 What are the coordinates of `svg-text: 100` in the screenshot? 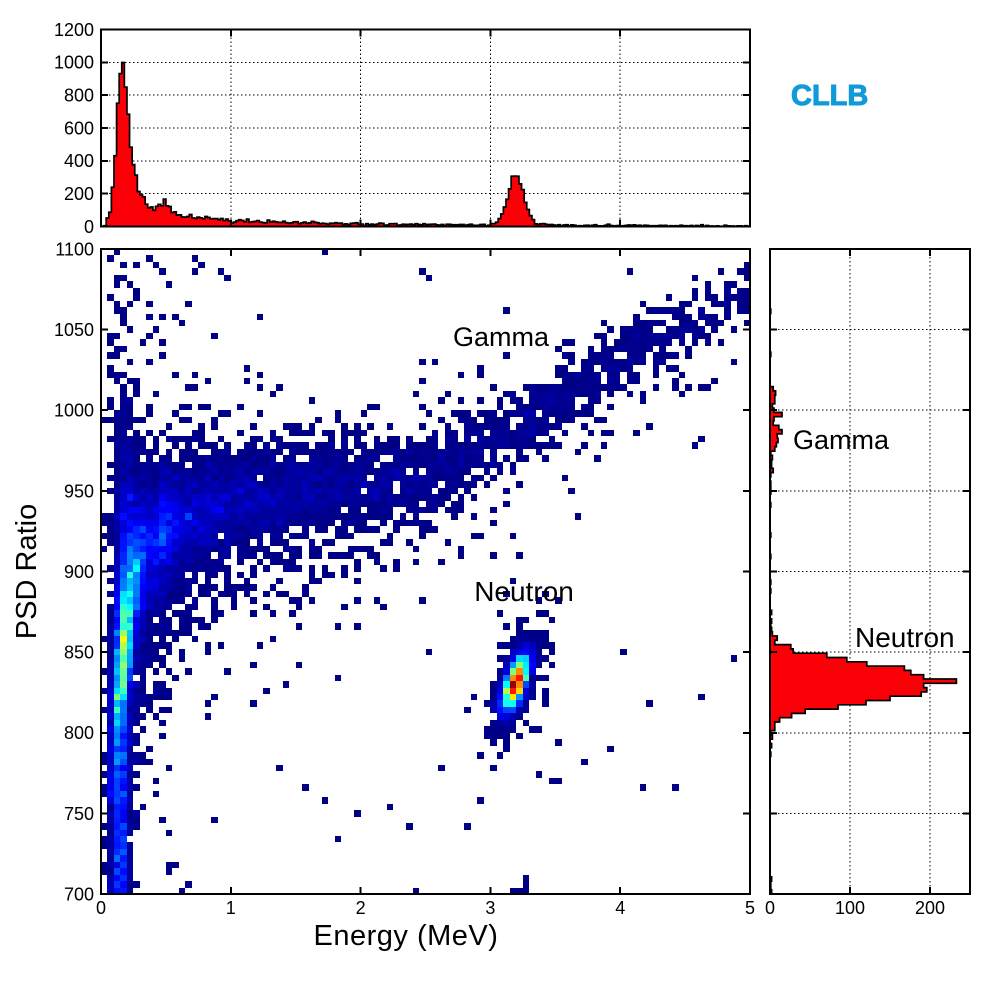 It's located at (850, 908).